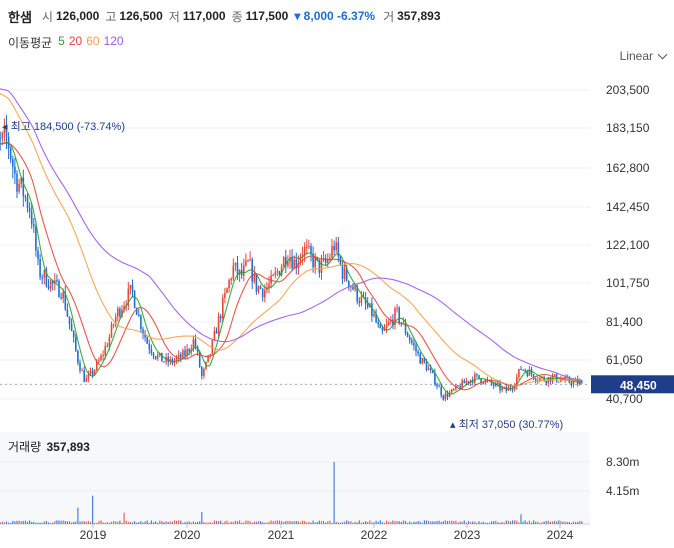 The height and width of the screenshot is (548, 674). Describe the element at coordinates (560, 535) in the screenshot. I see `x-tick-label: 2024` at that location.